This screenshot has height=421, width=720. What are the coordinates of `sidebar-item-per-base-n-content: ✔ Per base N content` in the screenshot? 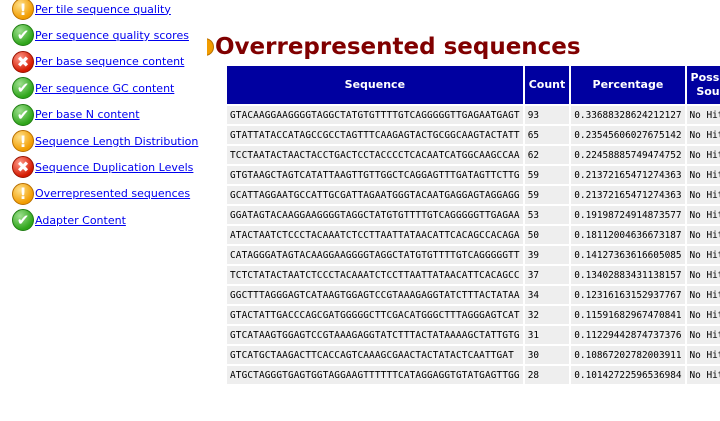 It's located at (76, 115).